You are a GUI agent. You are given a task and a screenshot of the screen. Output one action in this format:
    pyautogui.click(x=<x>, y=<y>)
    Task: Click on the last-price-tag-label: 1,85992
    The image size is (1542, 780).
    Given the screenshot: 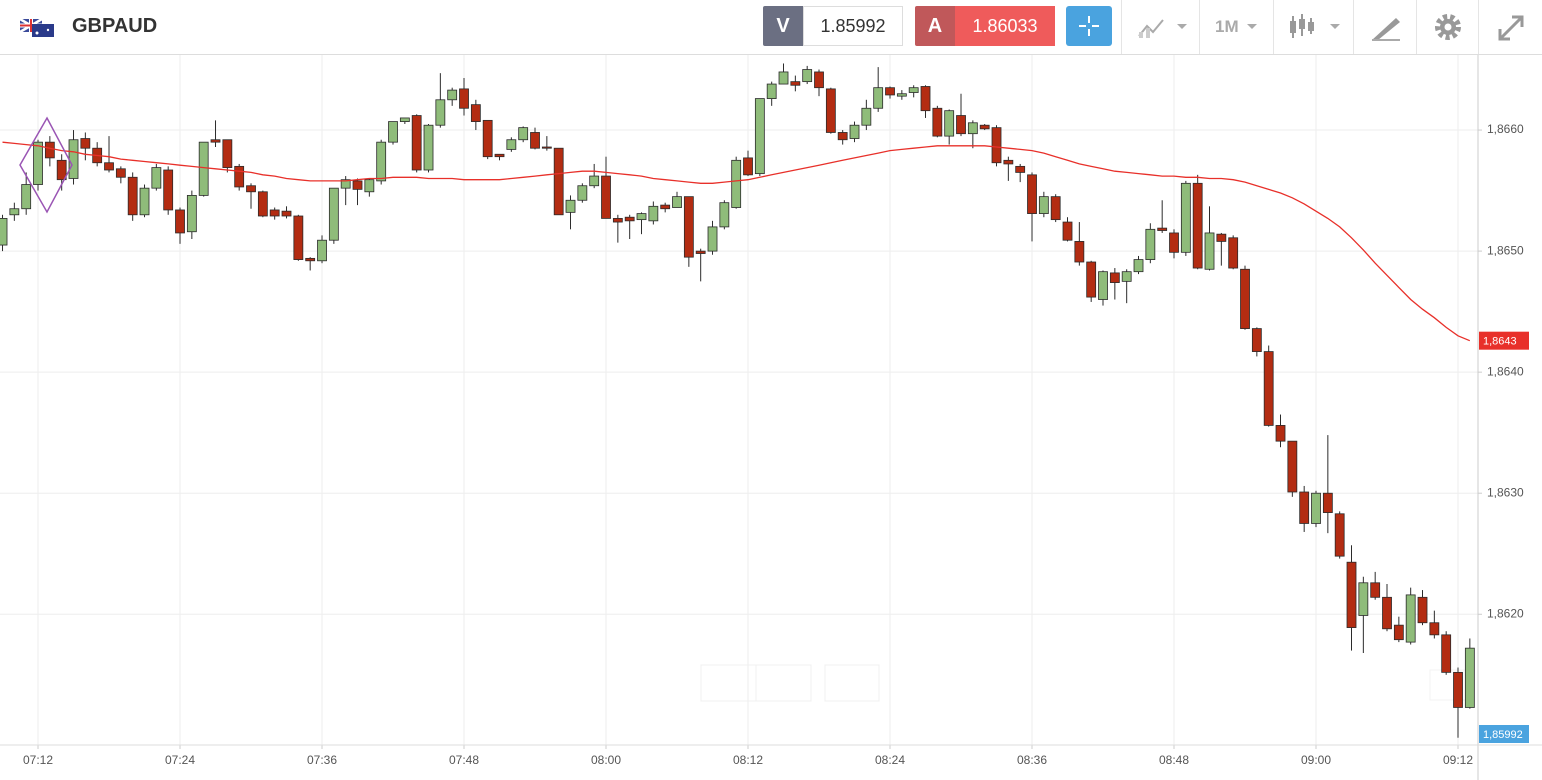 What is the action you would take?
    pyautogui.click(x=1503, y=735)
    